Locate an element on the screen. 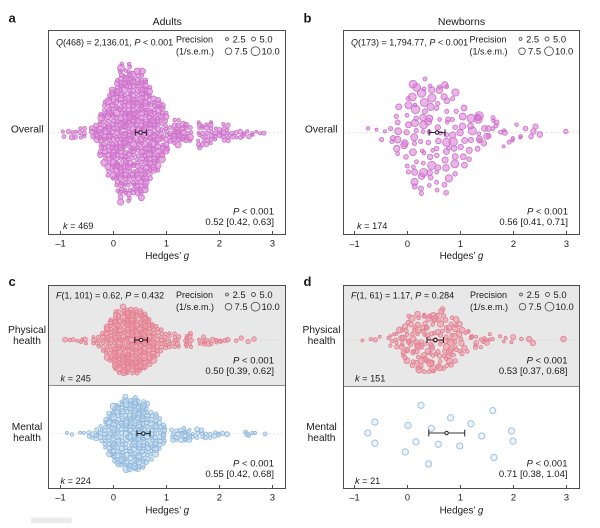  svg-text: Newborns is located at coordinates (461, 22).